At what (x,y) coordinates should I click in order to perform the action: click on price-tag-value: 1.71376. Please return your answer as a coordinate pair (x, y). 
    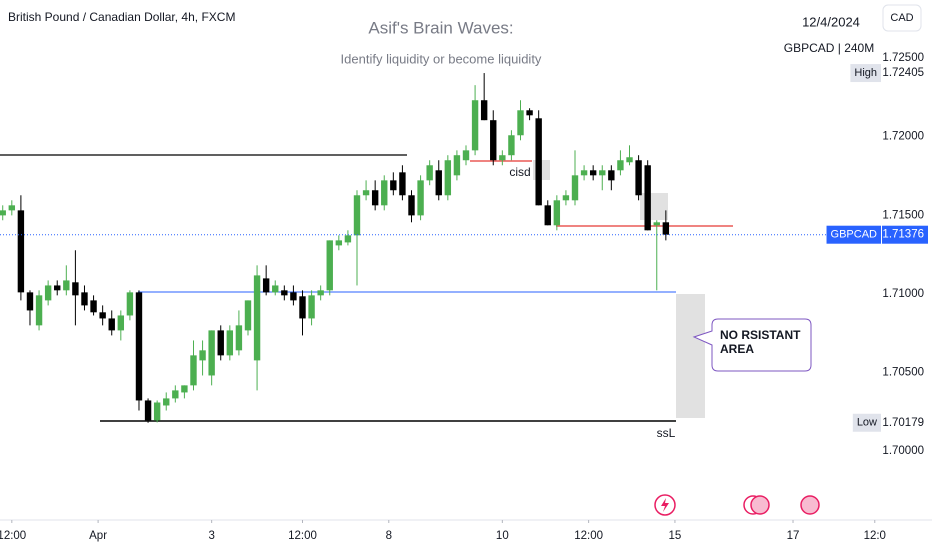
    Looking at the image, I should click on (903, 235).